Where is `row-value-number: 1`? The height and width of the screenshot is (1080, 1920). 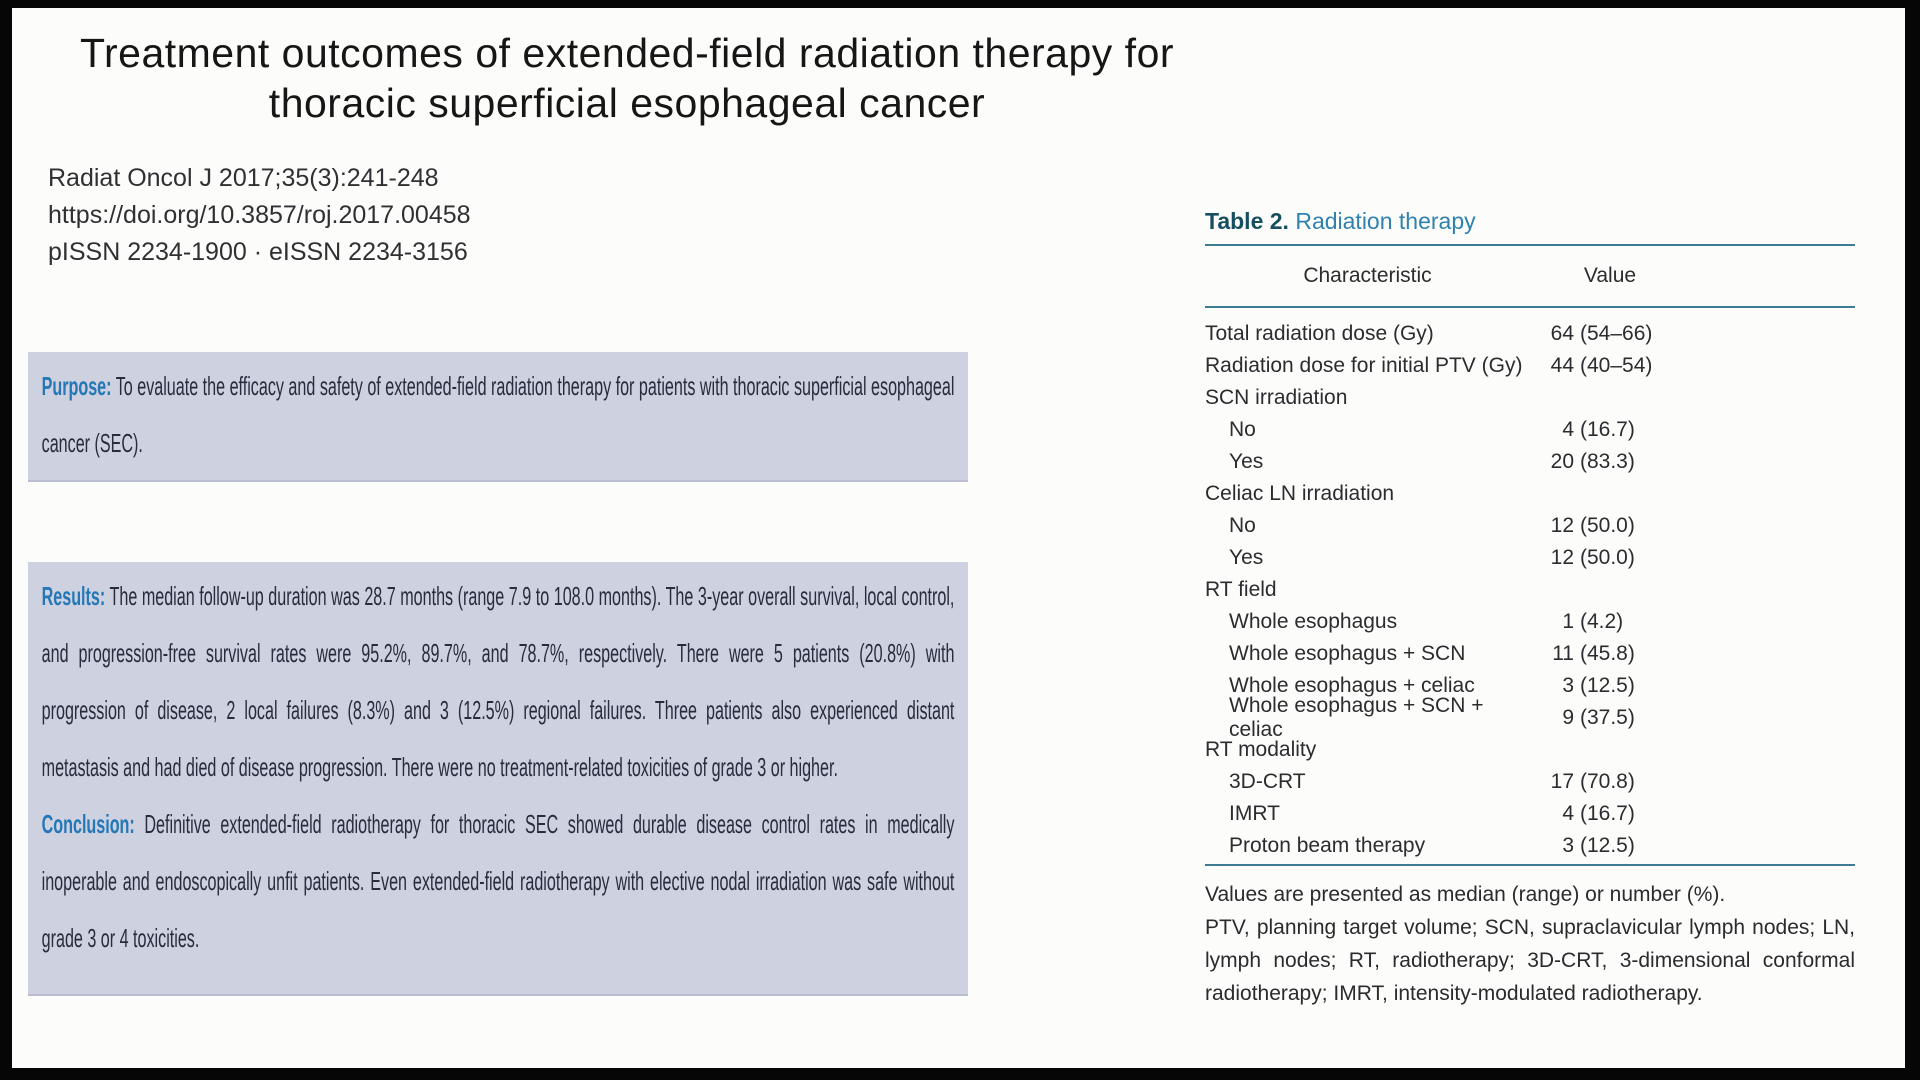
row-value-number: 1 is located at coordinates (1568, 621).